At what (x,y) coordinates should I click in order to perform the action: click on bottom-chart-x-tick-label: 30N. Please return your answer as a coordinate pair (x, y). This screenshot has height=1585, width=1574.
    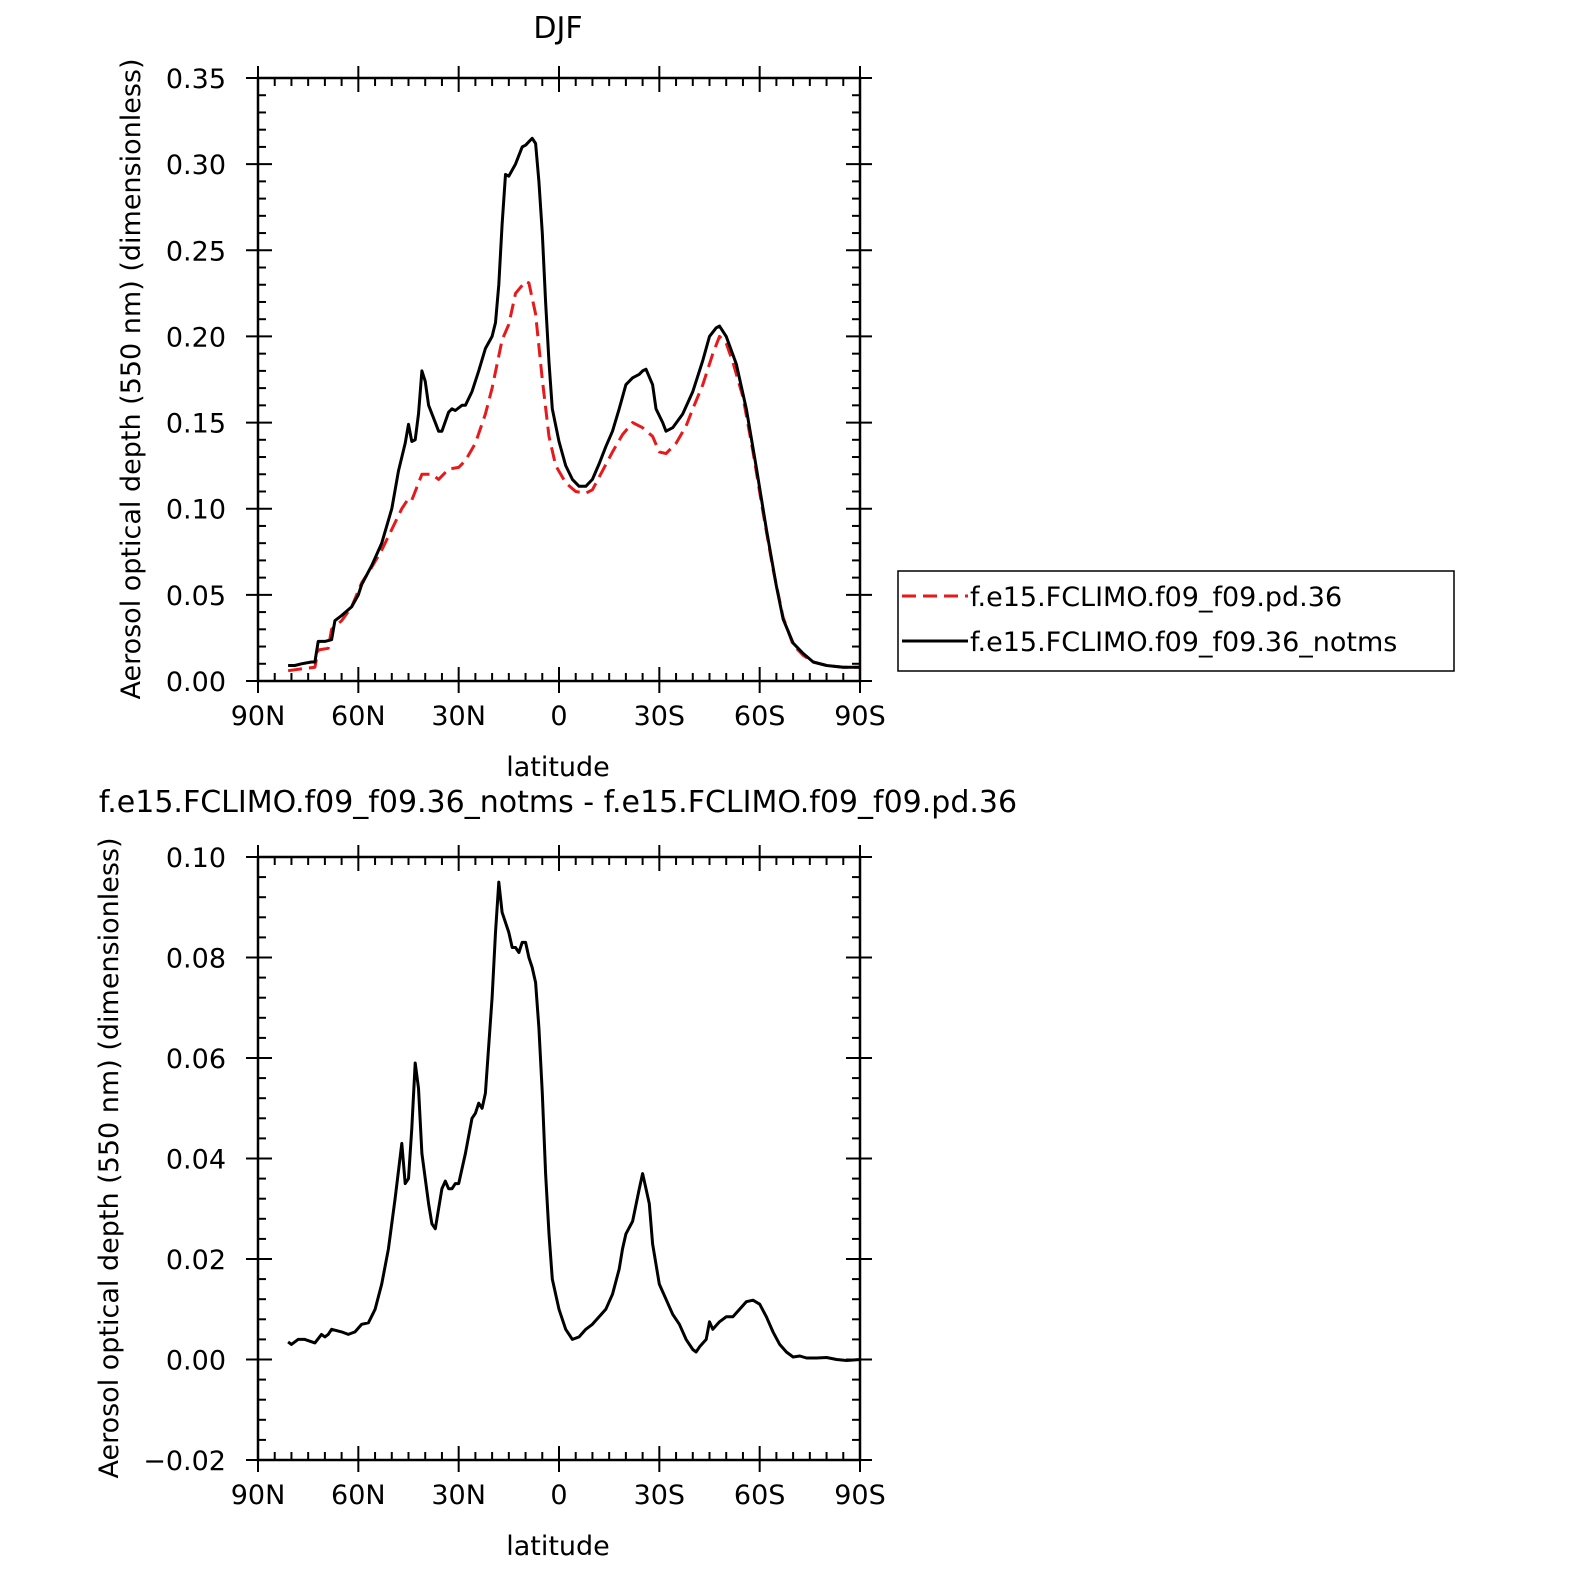
    Looking at the image, I should click on (458, 1495).